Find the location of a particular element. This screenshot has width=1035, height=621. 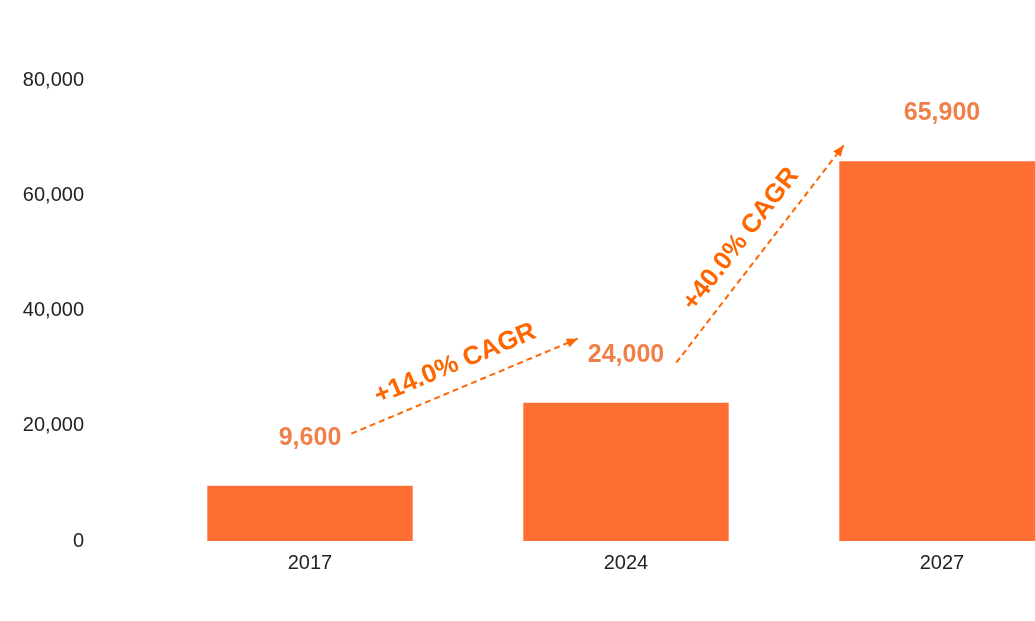

y-tick-label: 20,000 is located at coordinates (53, 424).